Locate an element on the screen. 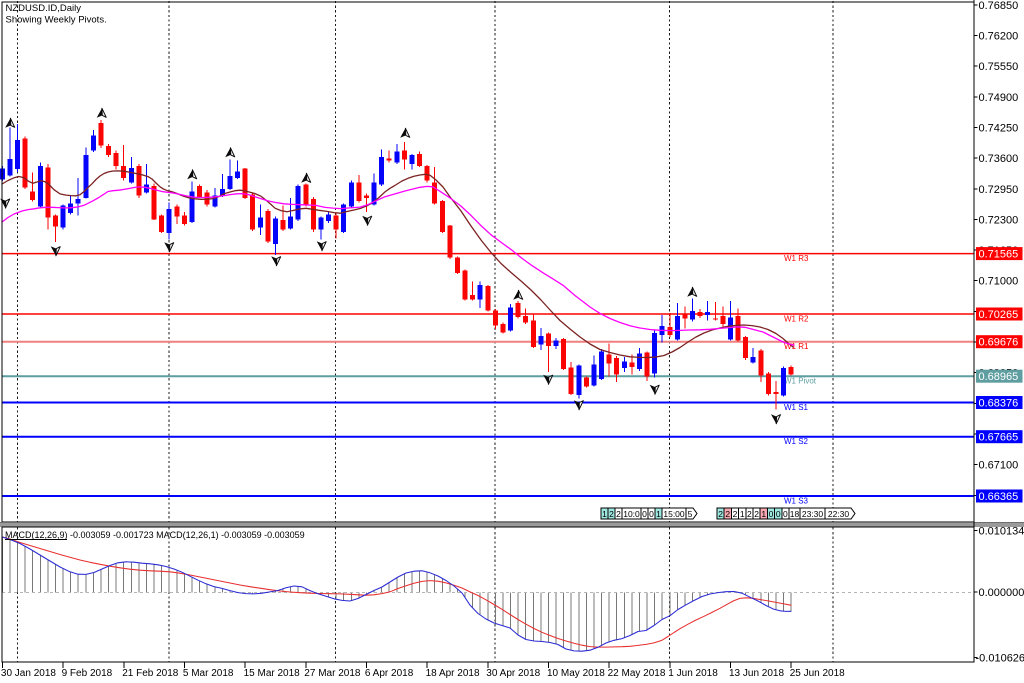  svg-text: 30 Jan 2018 is located at coordinates (28, 673).